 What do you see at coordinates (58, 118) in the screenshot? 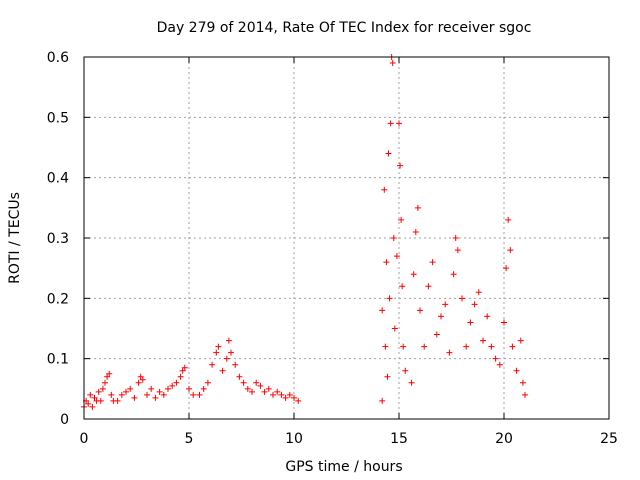
I see `y-tick-label: 0.5` at bounding box center [58, 118].